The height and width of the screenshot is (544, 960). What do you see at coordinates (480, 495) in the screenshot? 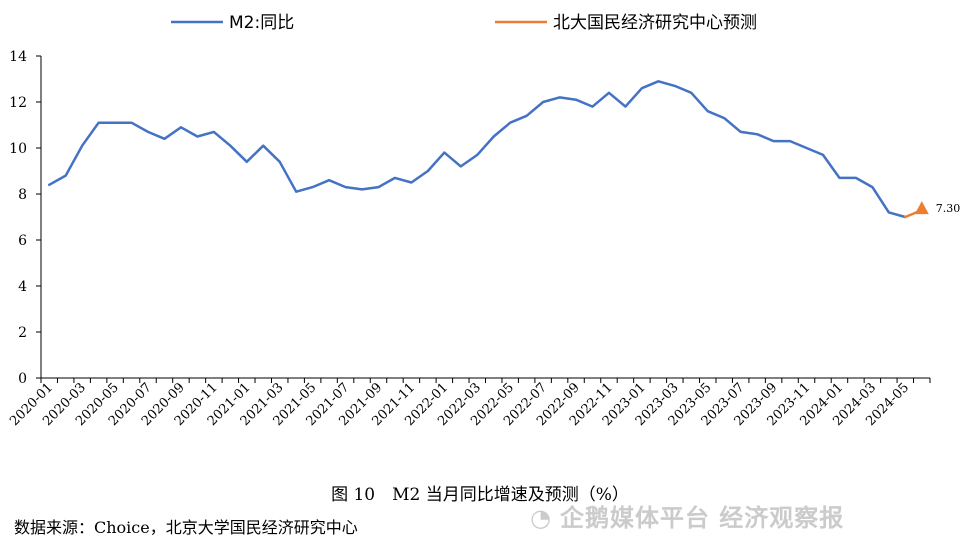
I see `figure-caption: 图 10 M2 当月同比增速及预测（%）` at bounding box center [480, 495].